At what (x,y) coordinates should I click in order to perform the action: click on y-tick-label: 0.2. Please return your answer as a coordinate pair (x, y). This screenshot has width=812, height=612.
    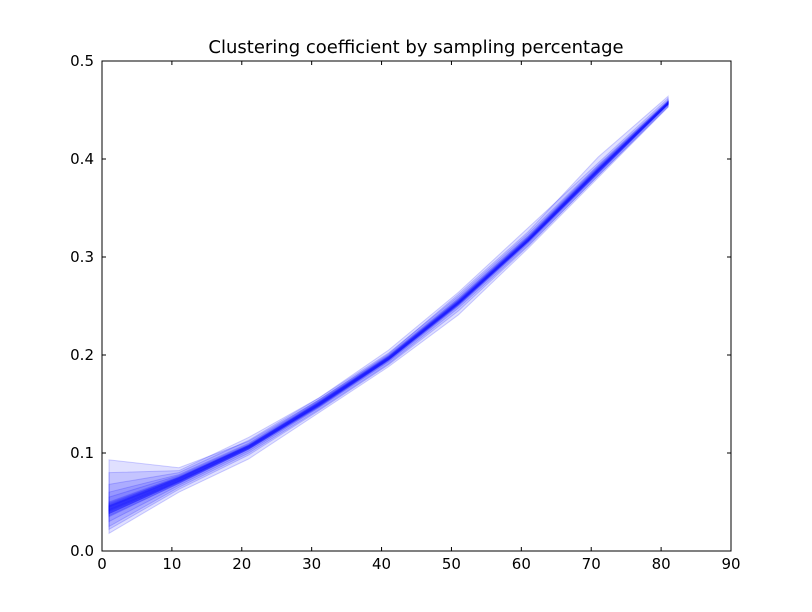
    Looking at the image, I should click on (82, 355).